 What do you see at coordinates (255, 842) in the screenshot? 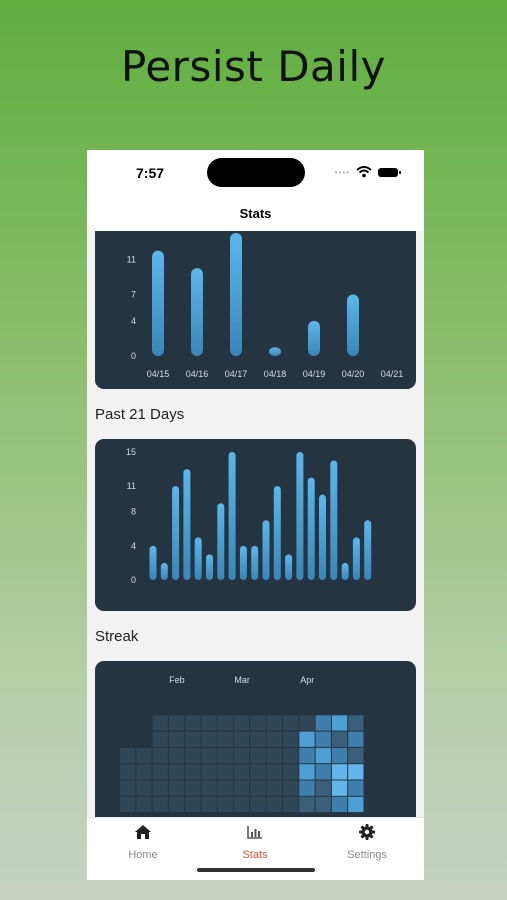
I see `tab-stats: Stats` at bounding box center [255, 842].